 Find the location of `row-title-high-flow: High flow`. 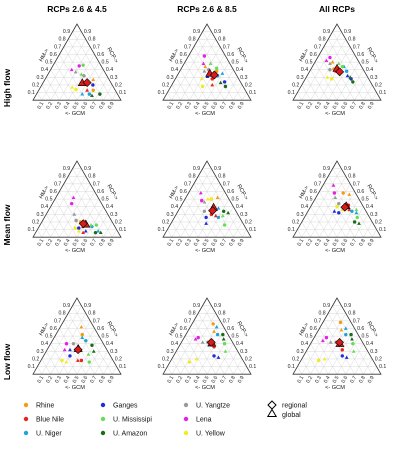

row-title-high-flow: High flow is located at coordinates (7, 87).